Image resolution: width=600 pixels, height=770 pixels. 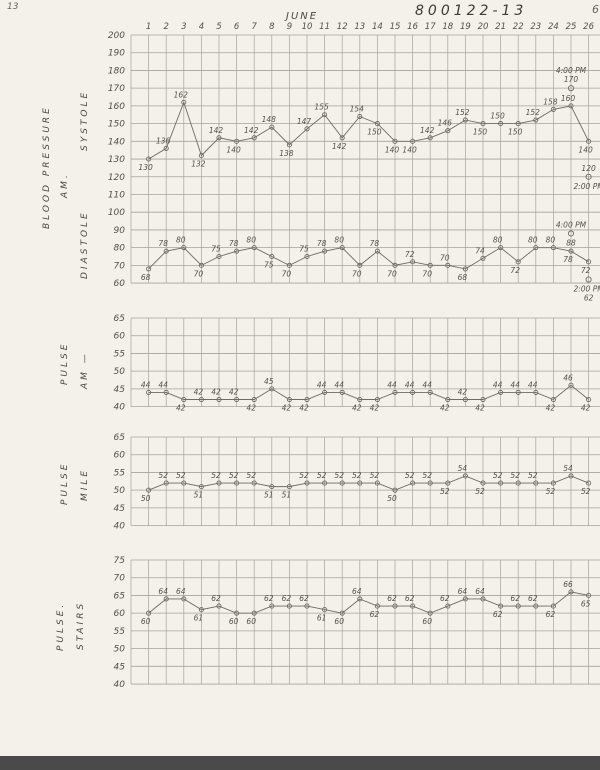 I want to click on svg-text: 74, so click(x=480, y=250).